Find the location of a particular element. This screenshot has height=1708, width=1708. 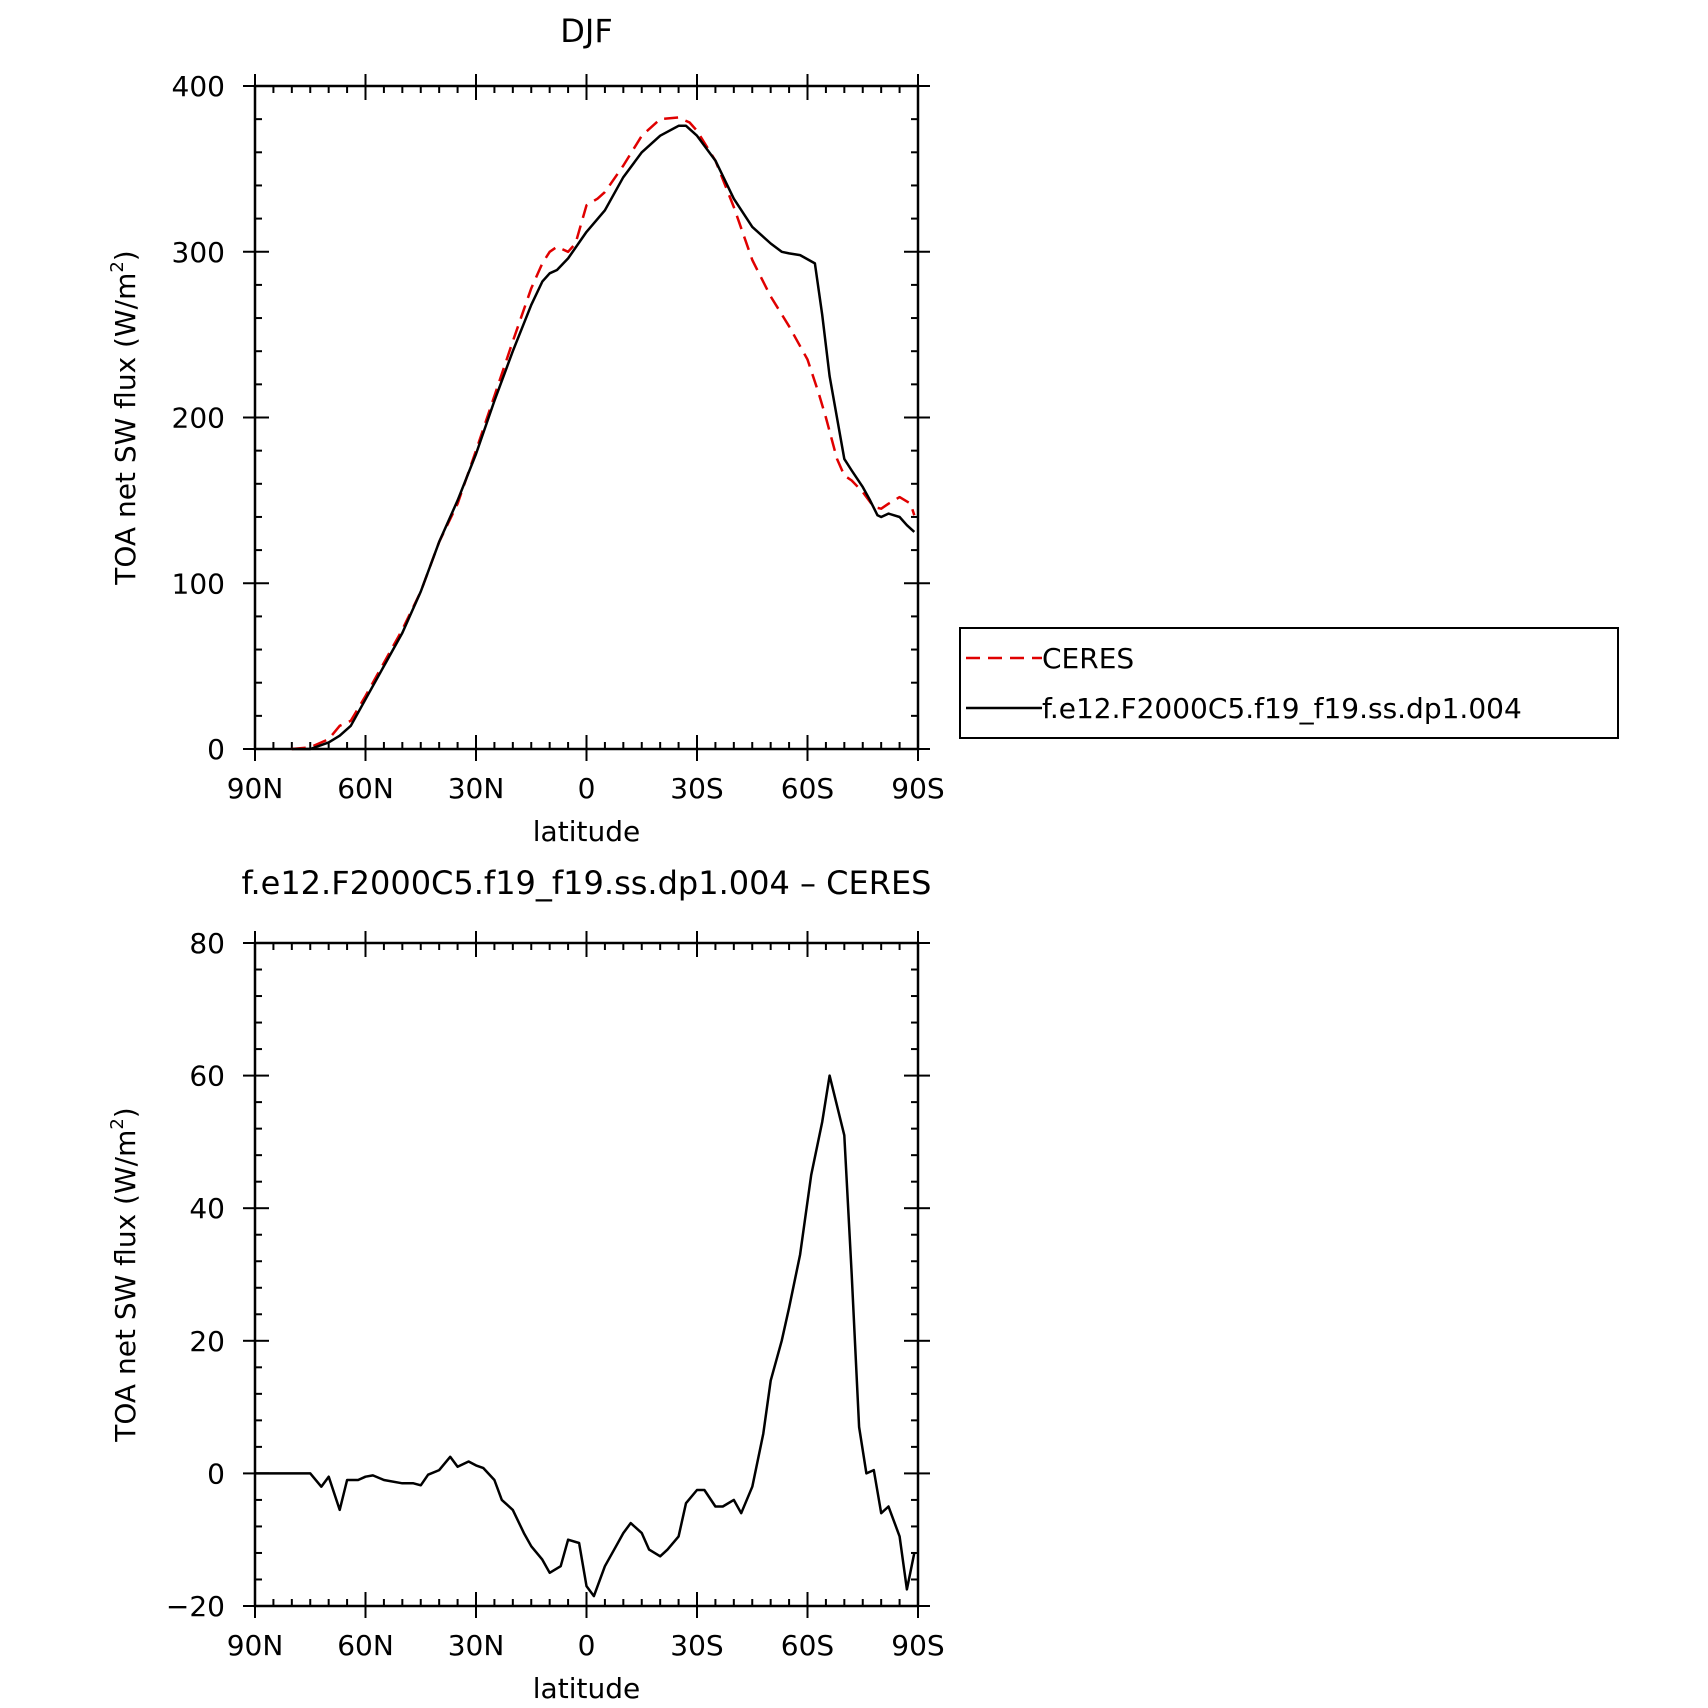

legend: CERES f.e12.F2000C5.f19_f19.ss.dp1.004 is located at coordinates (1289, 683).